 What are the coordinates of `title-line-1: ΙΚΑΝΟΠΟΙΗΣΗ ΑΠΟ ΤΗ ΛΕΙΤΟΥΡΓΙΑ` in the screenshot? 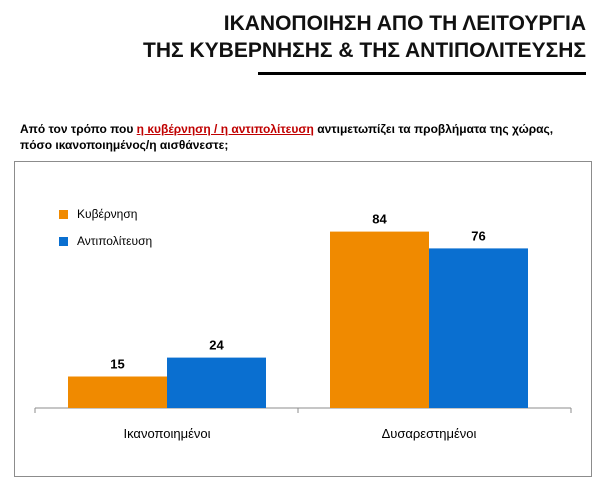 It's located at (404, 23).